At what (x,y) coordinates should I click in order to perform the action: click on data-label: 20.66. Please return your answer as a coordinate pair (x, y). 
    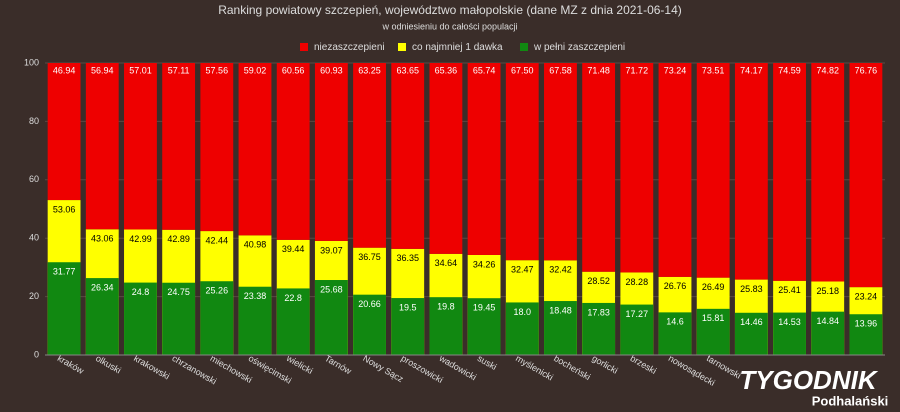
    Looking at the image, I should click on (369, 304).